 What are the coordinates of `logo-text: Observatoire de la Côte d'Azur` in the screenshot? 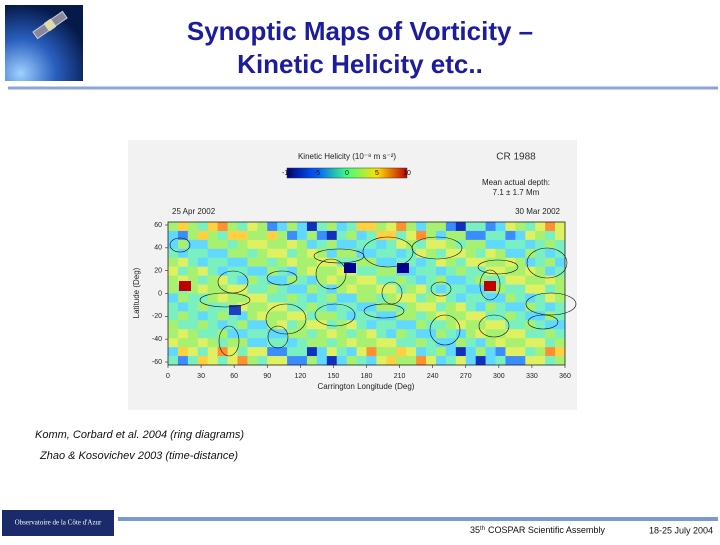 It's located at (58, 523).